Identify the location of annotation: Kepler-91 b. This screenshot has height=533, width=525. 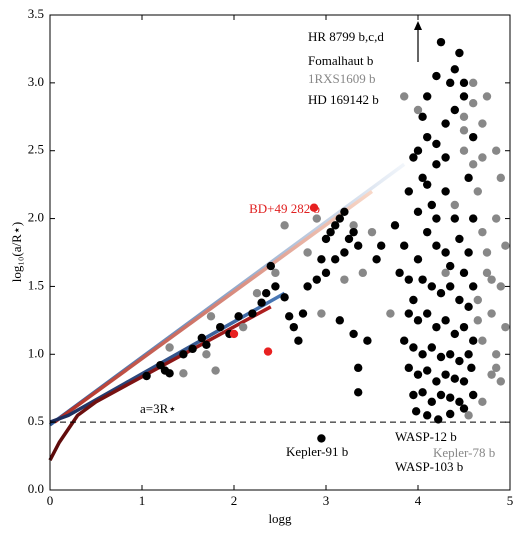
(317, 451).